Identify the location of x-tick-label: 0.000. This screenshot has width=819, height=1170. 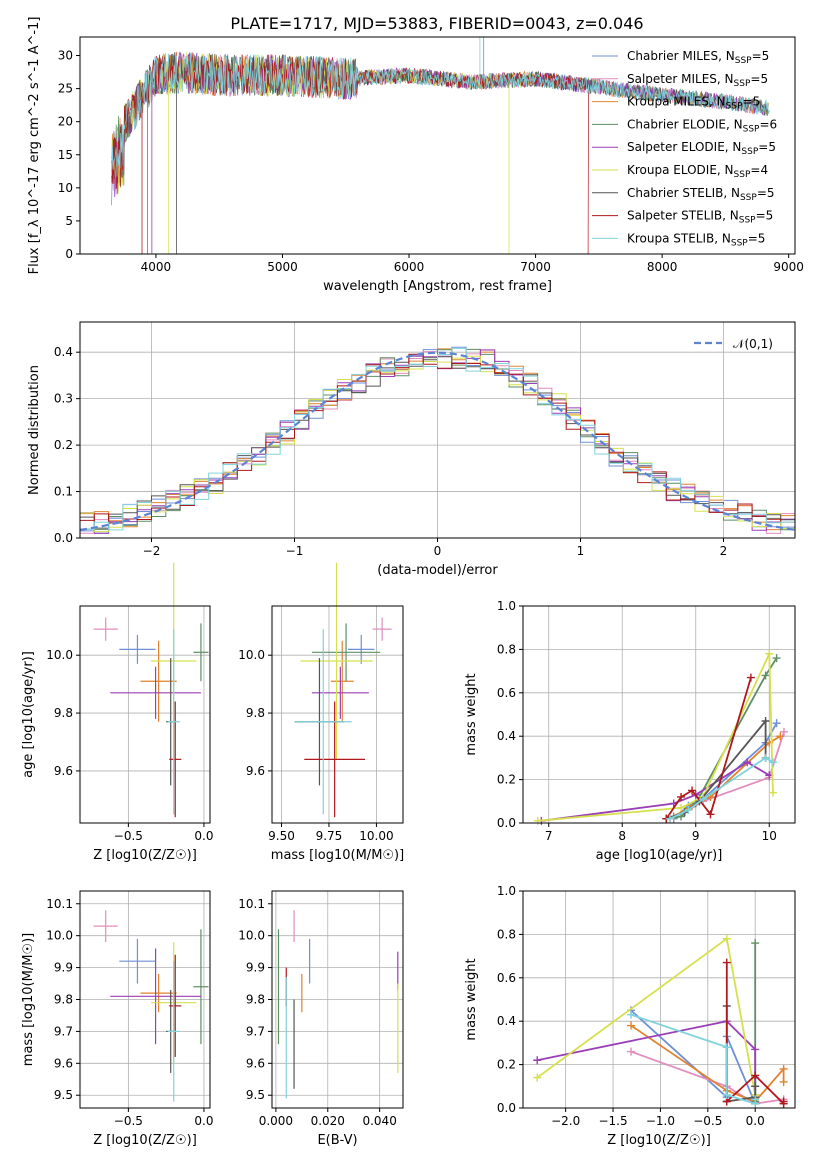
(276, 1121).